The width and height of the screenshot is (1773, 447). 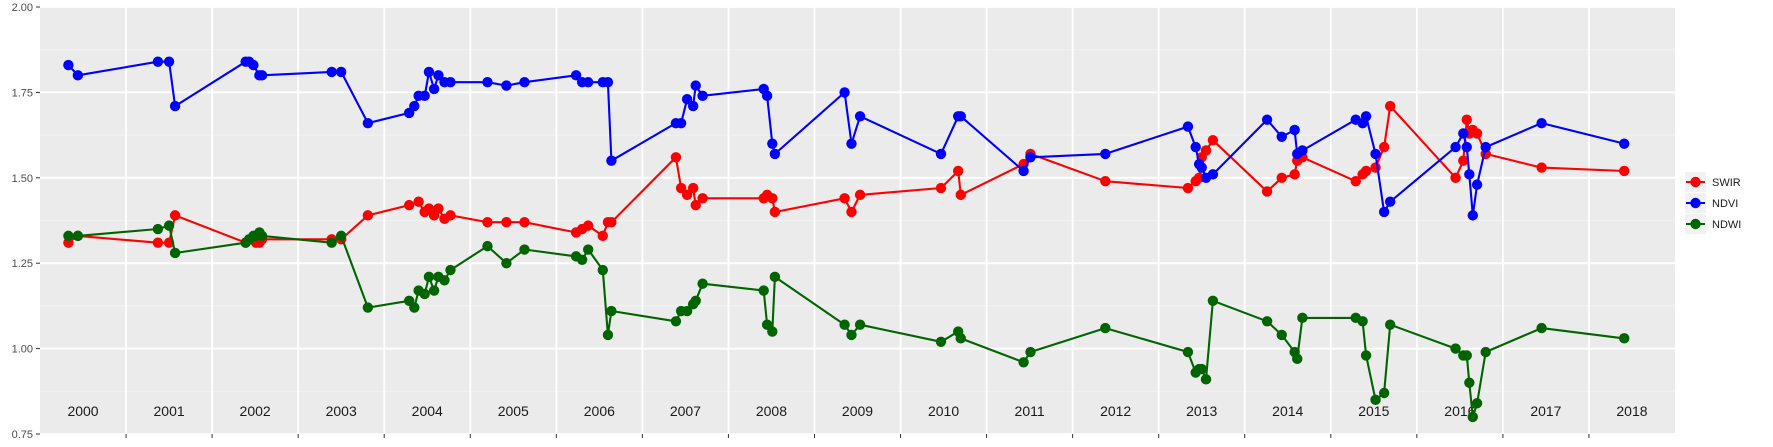 What do you see at coordinates (513, 411) in the screenshot?
I see `year-label: 2005` at bounding box center [513, 411].